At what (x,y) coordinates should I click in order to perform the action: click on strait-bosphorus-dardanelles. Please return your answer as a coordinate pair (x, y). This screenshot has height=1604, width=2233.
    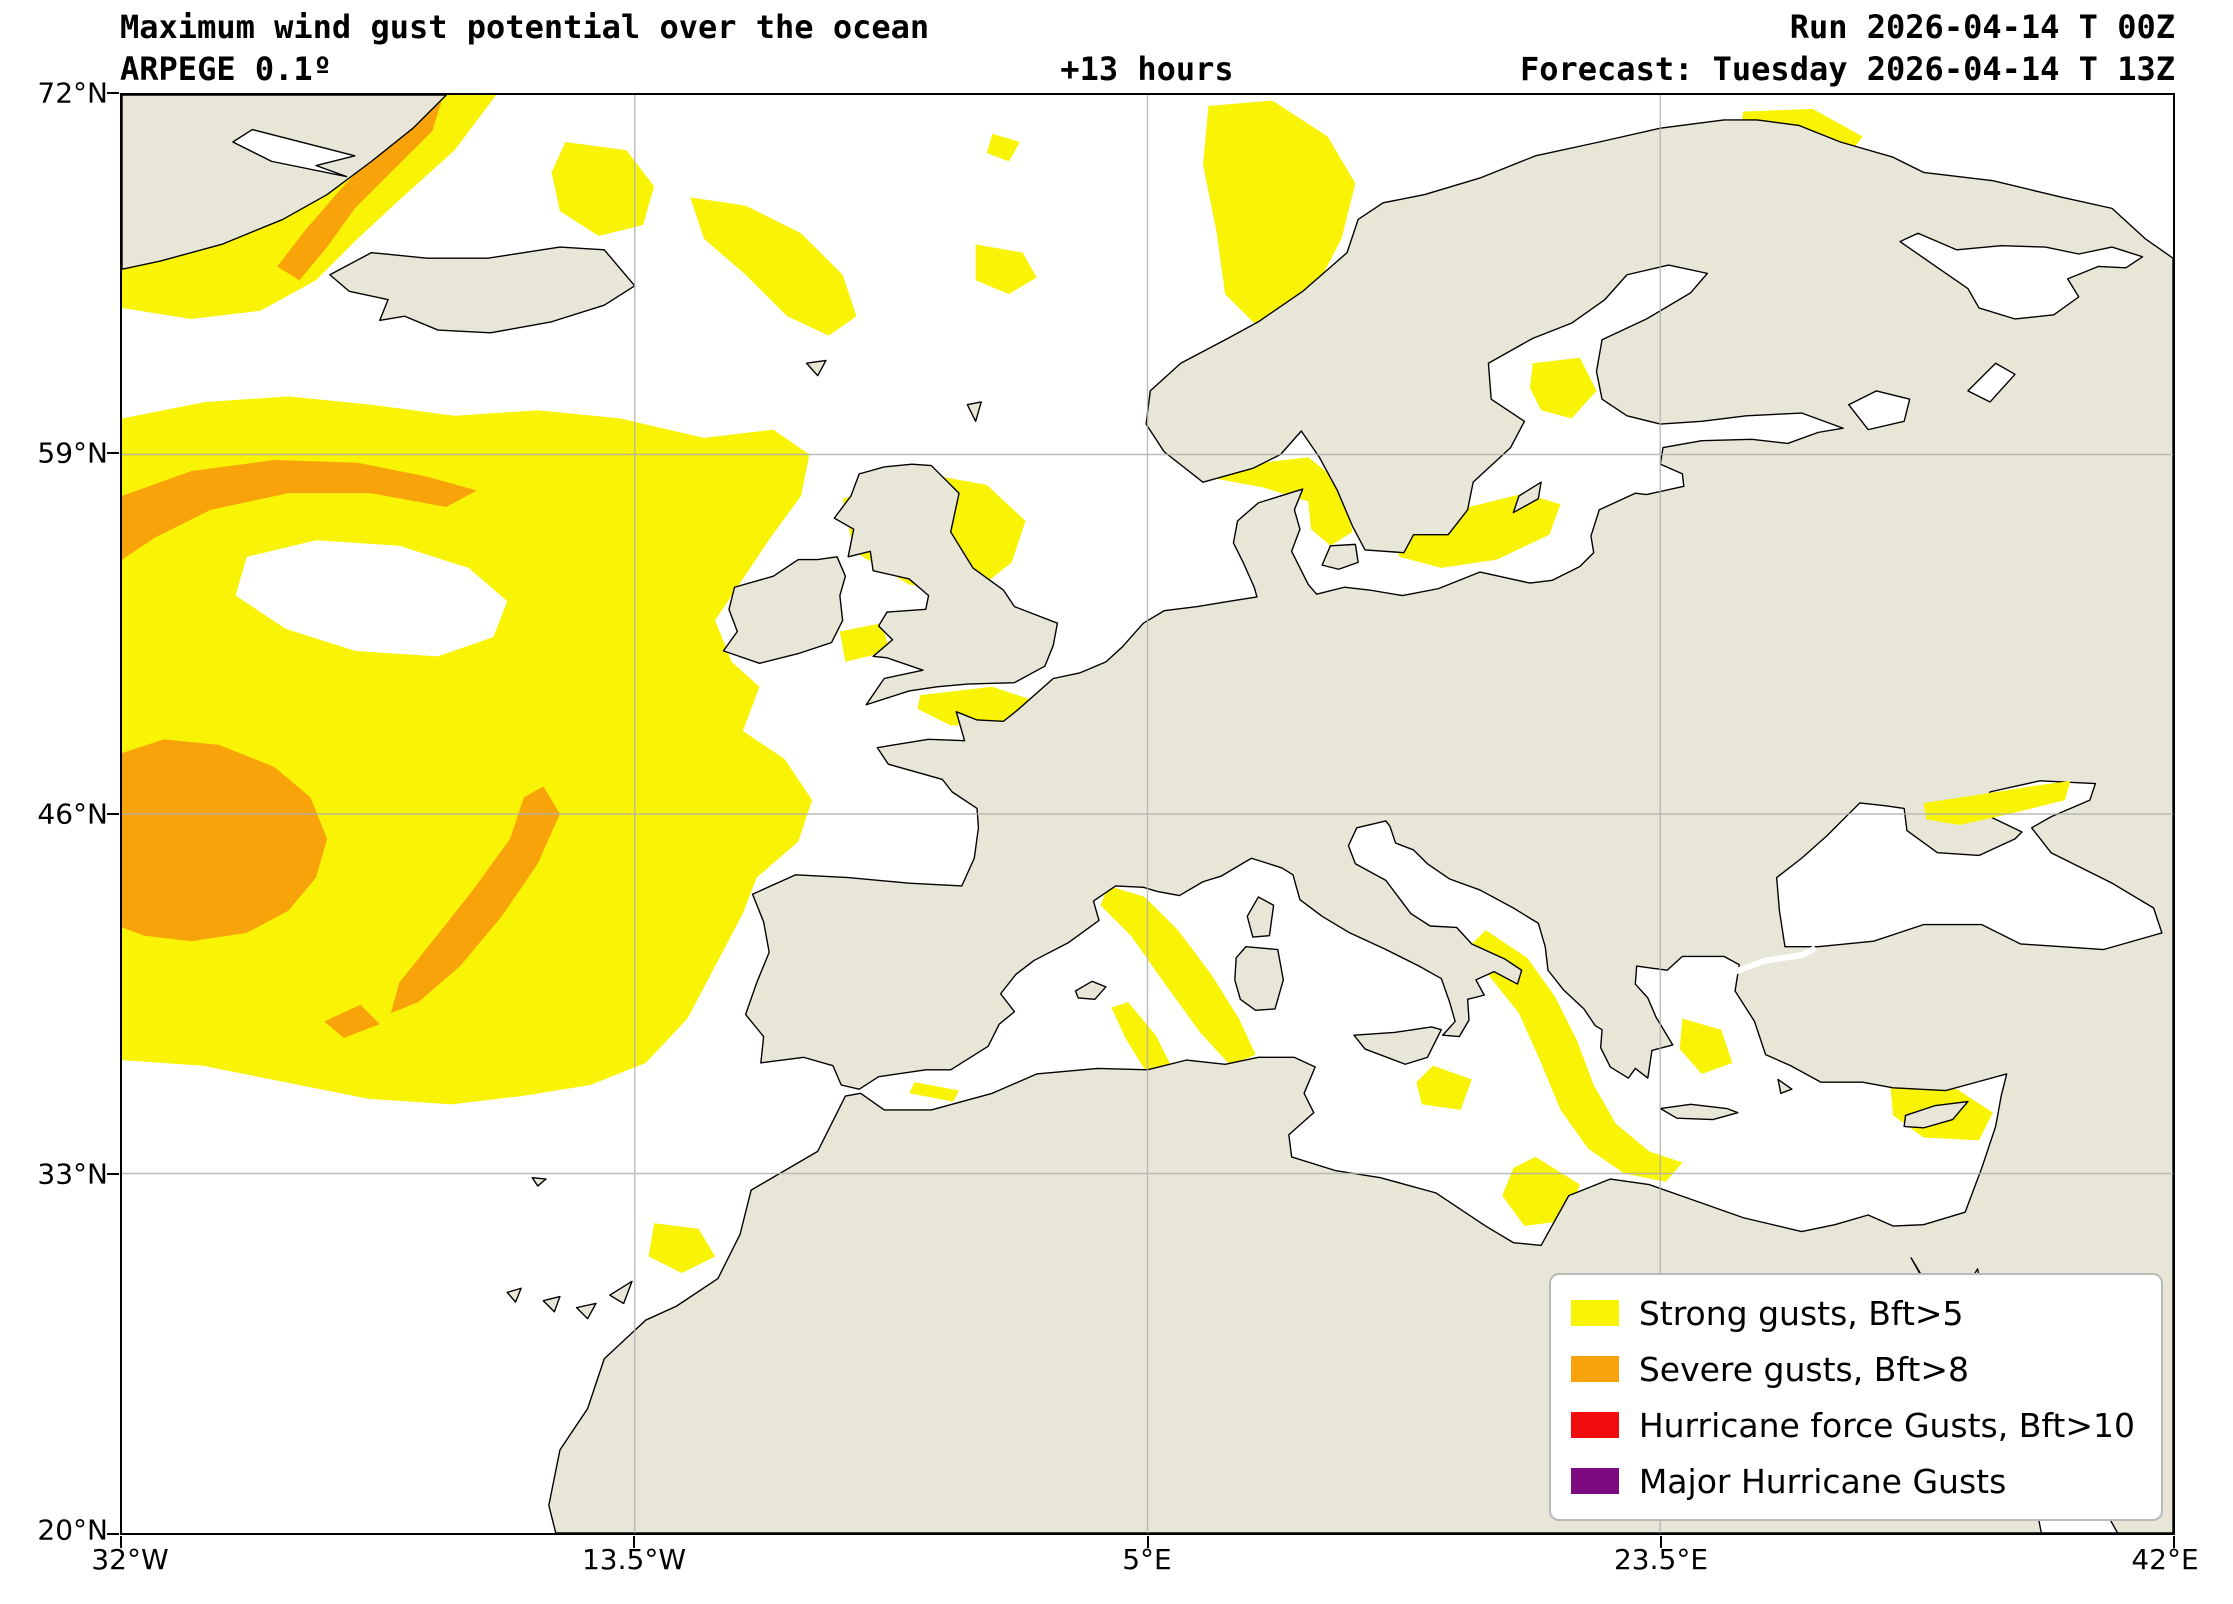
    Looking at the image, I should click on (1775, 960).